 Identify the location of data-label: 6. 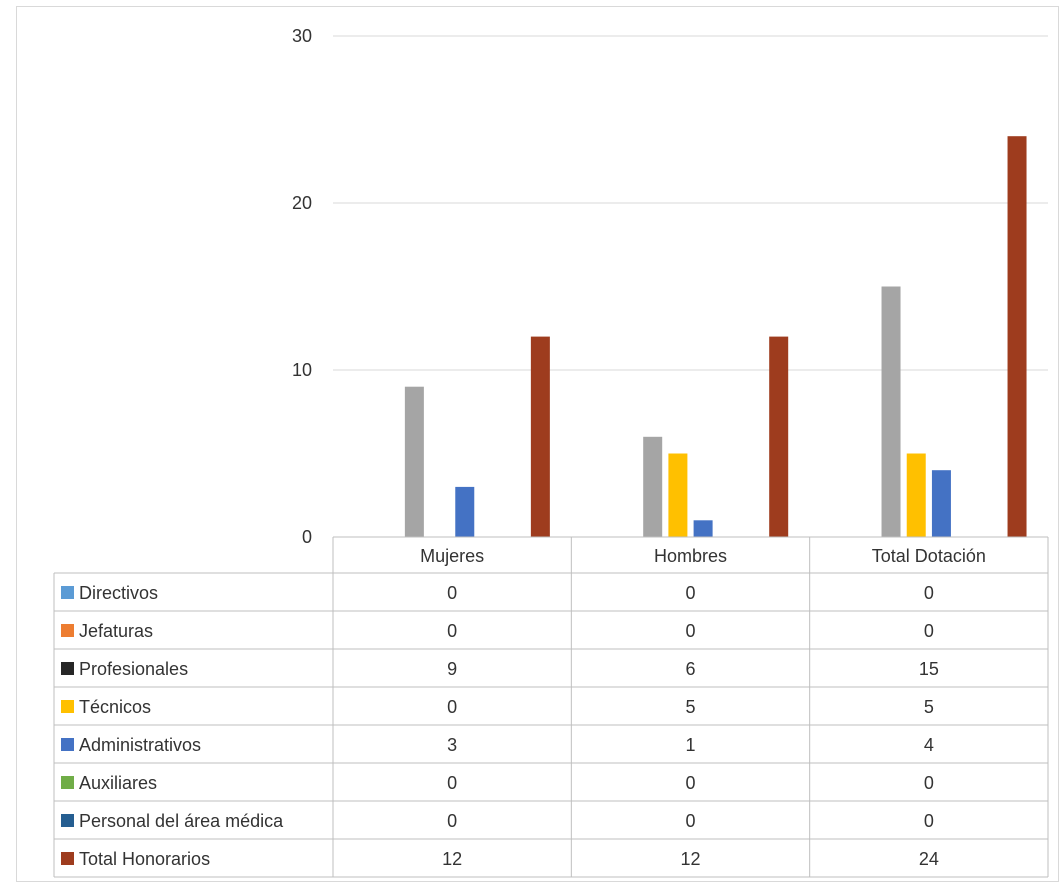
(690, 669).